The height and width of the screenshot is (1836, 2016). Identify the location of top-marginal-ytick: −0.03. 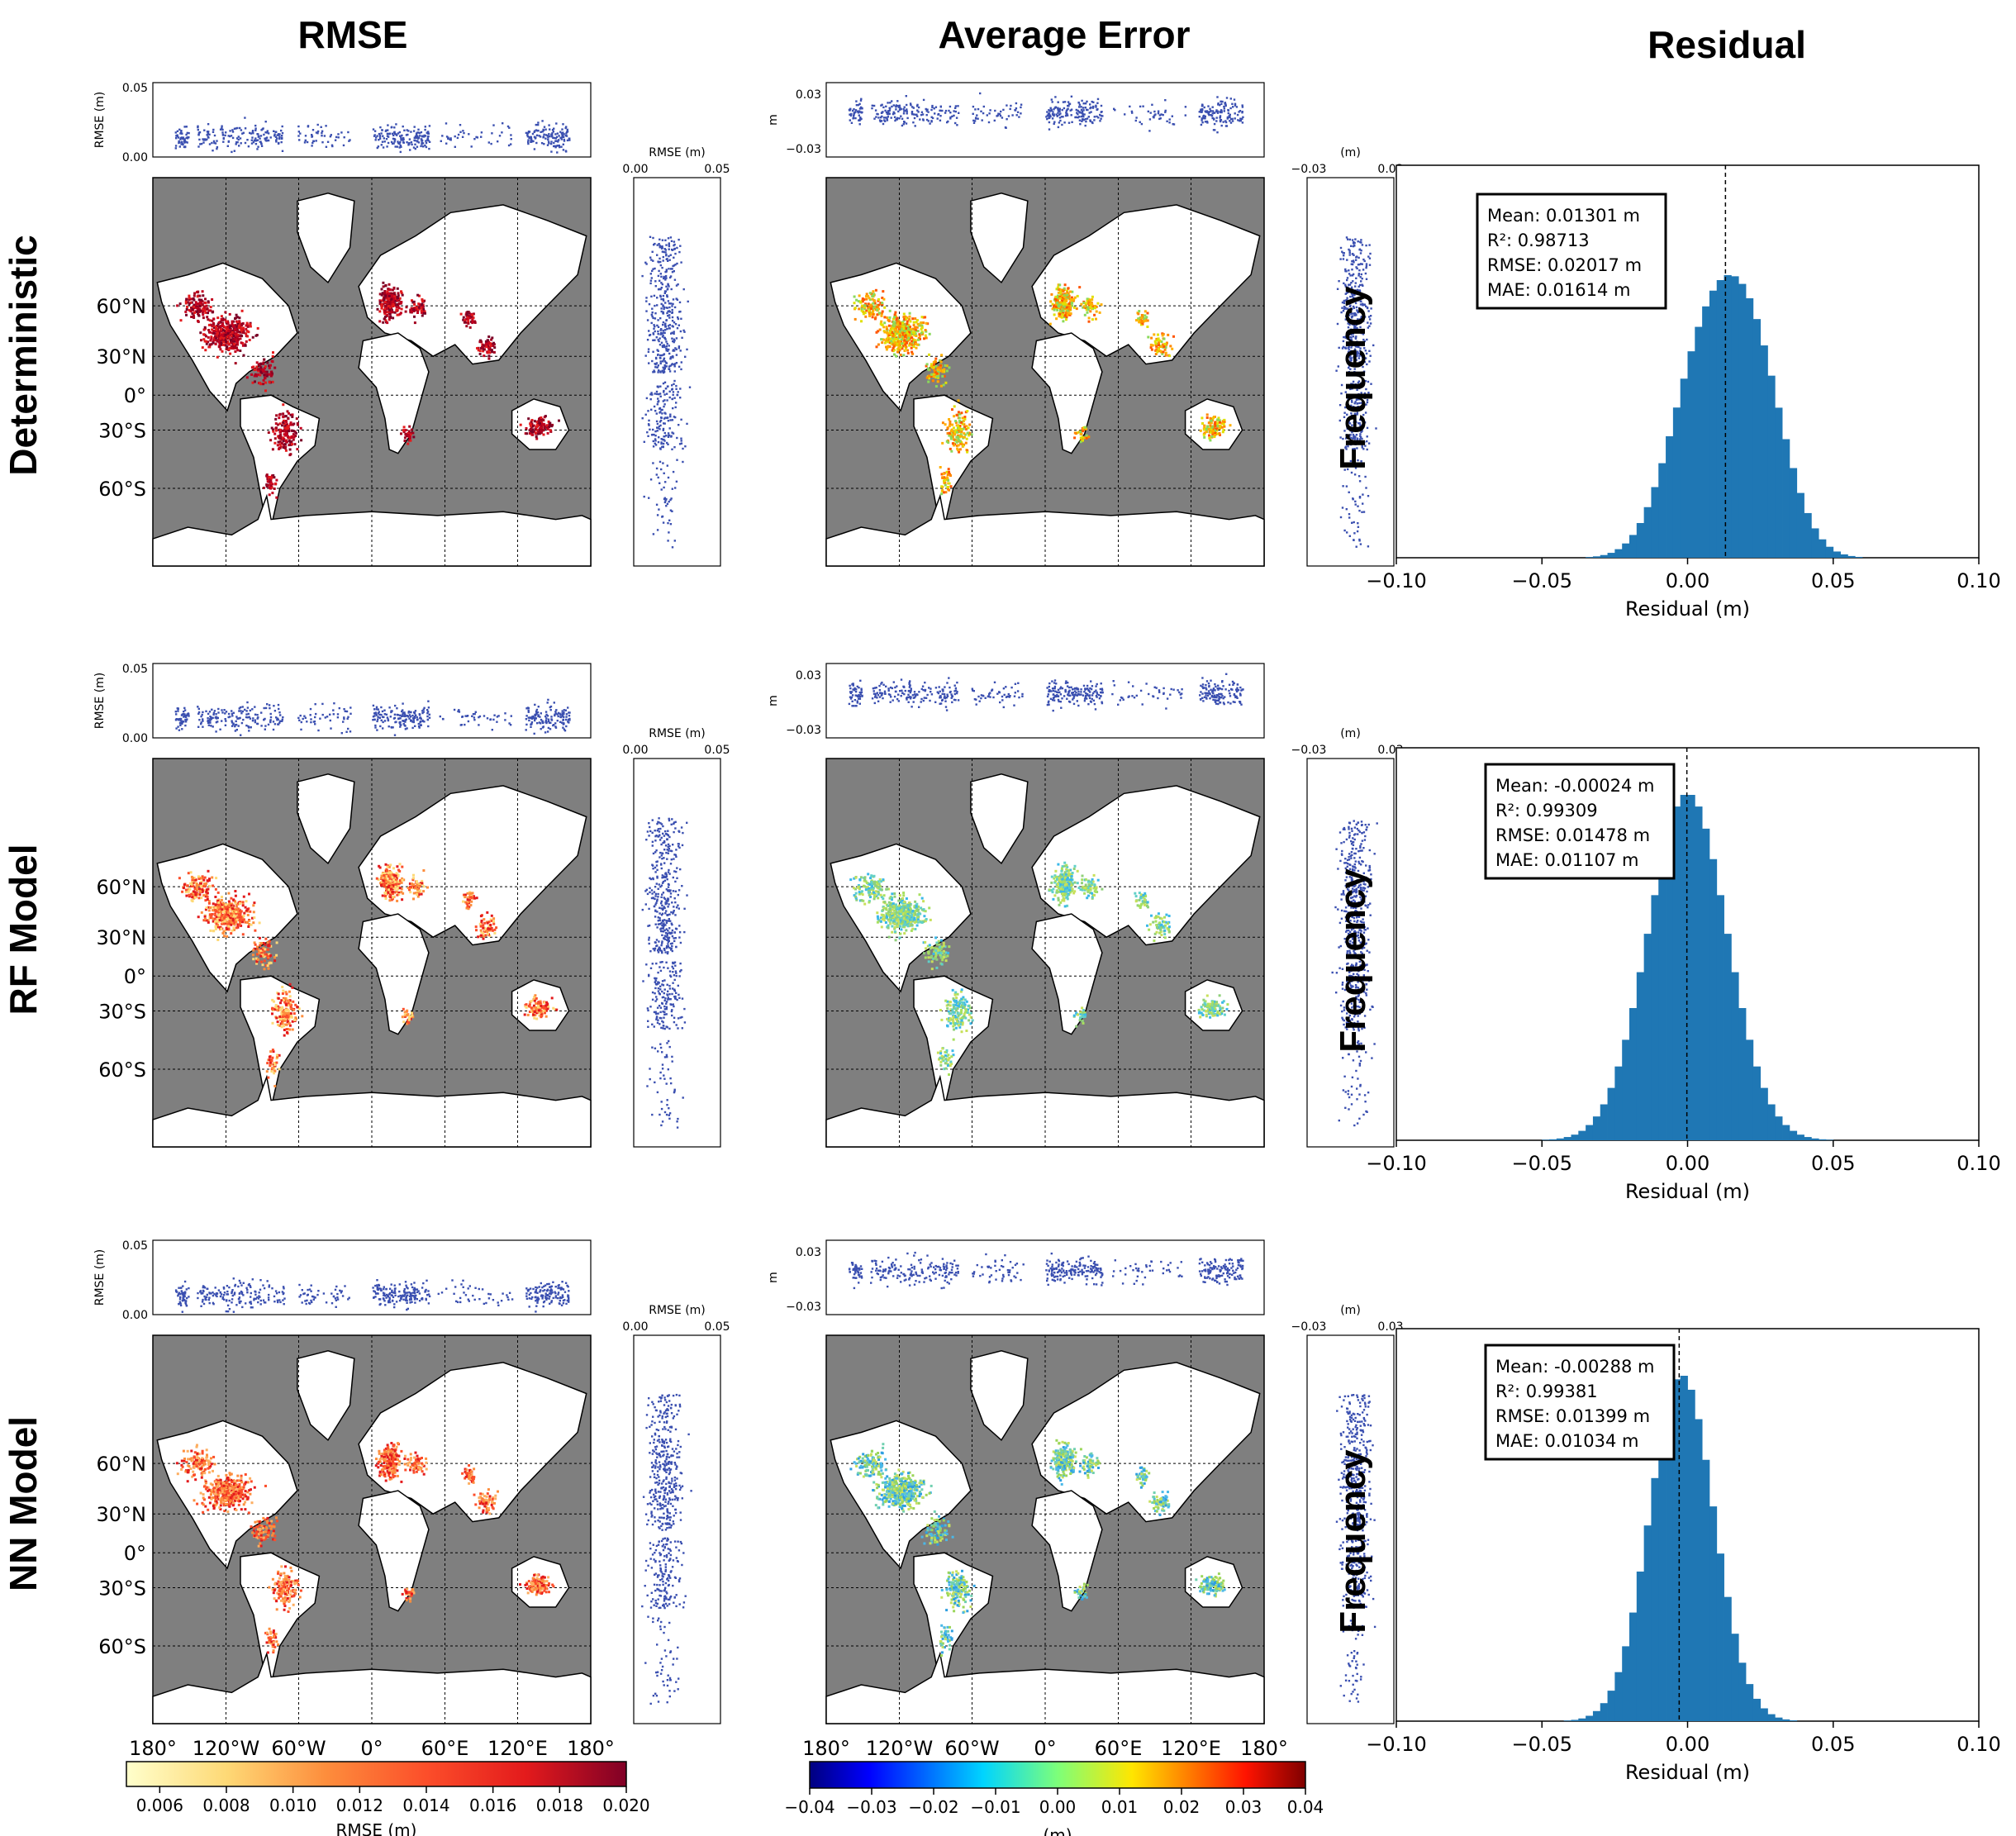
(803, 149).